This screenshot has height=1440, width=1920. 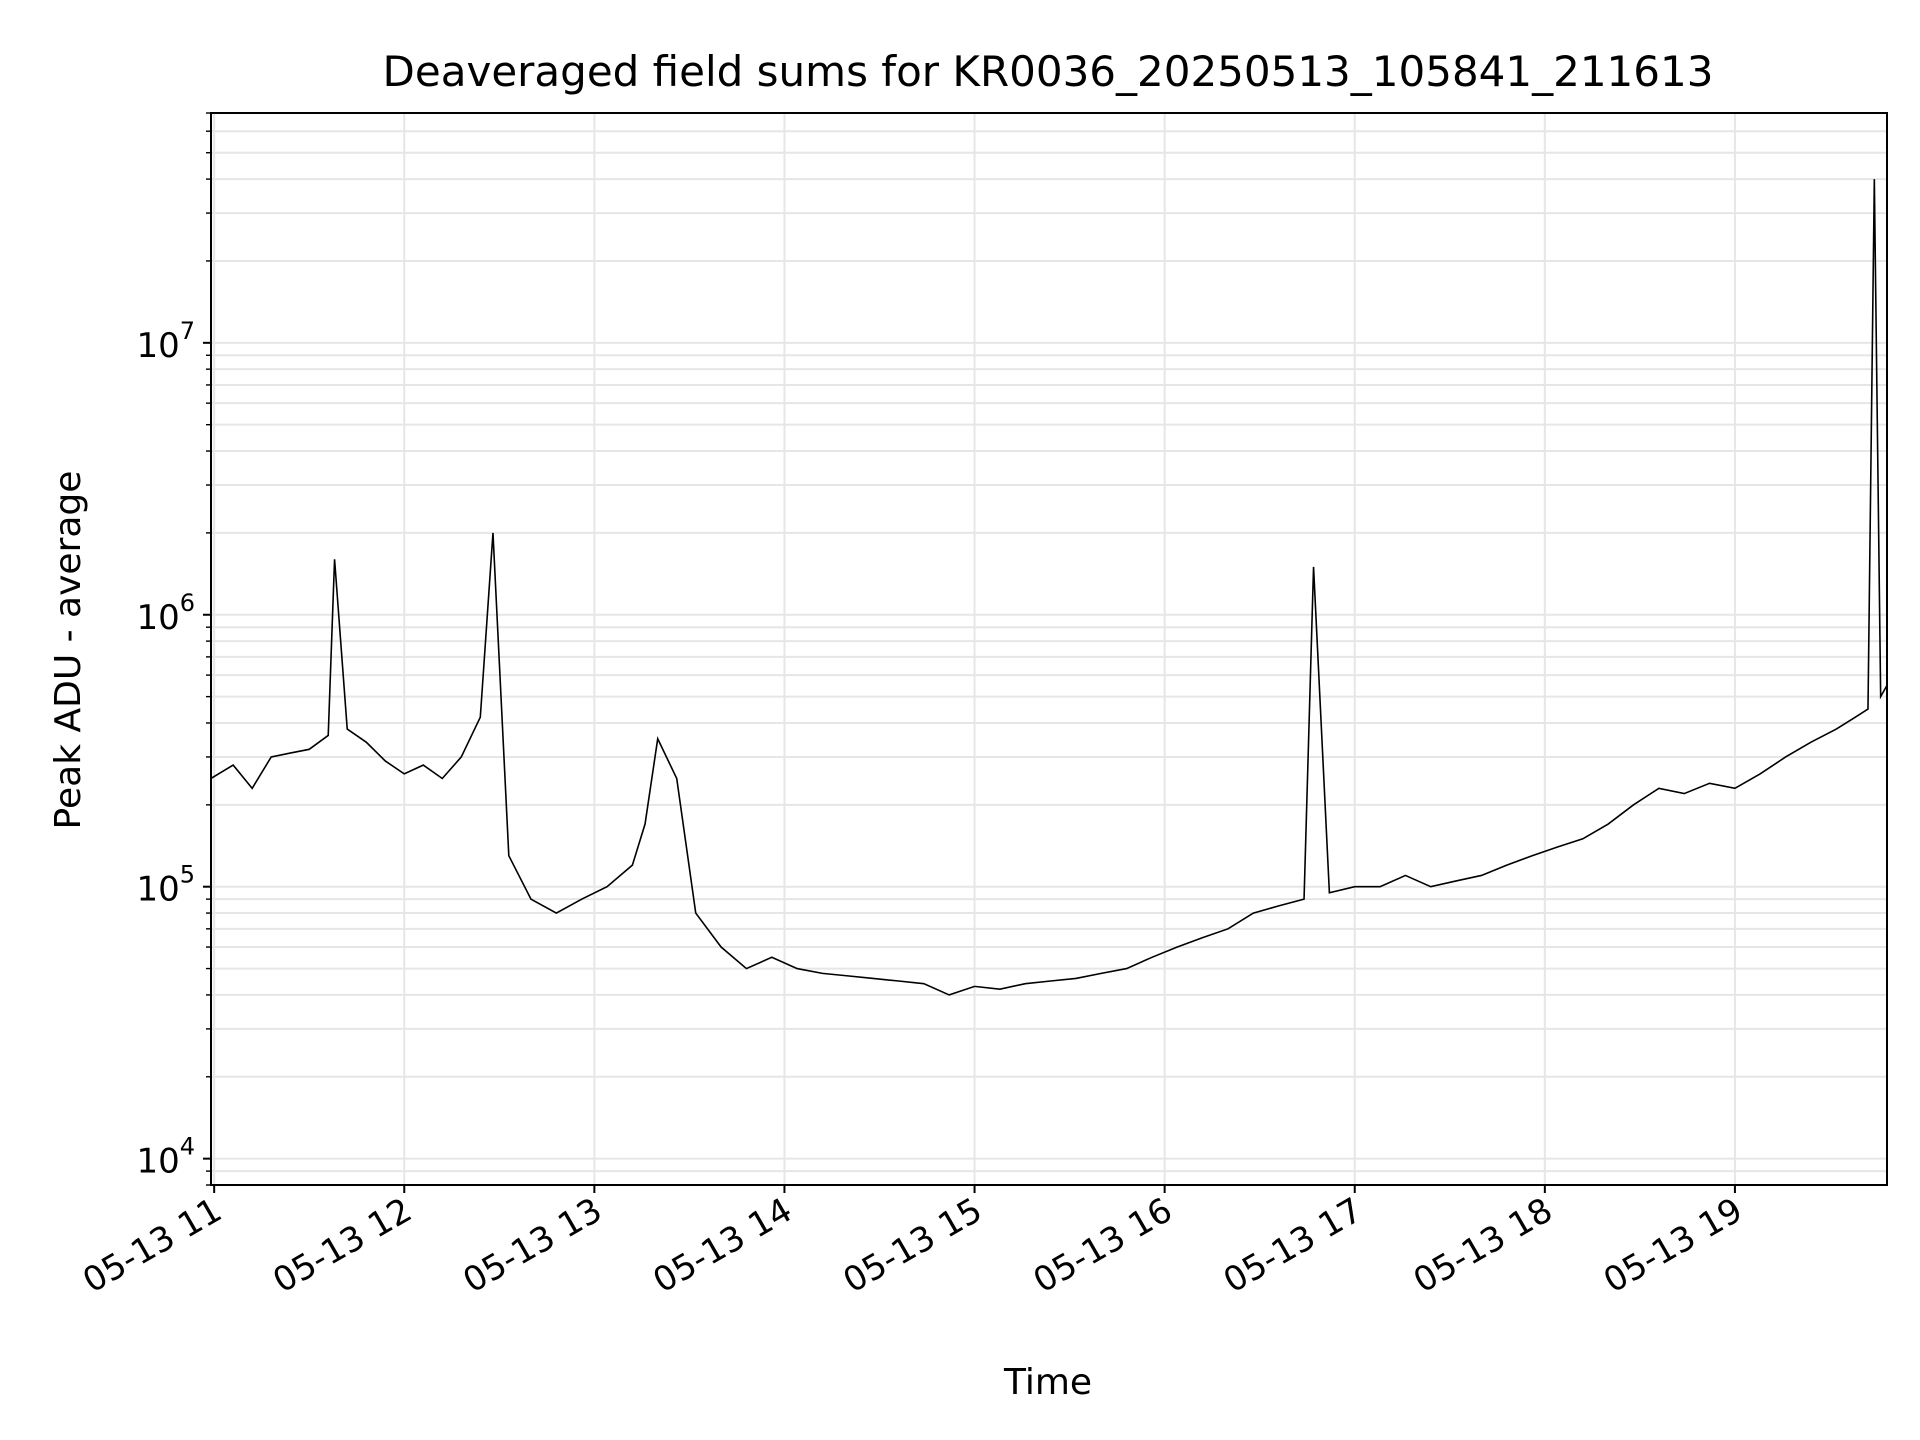 I want to click on y-axis-label: Peak ADU - average, so click(x=68, y=650).